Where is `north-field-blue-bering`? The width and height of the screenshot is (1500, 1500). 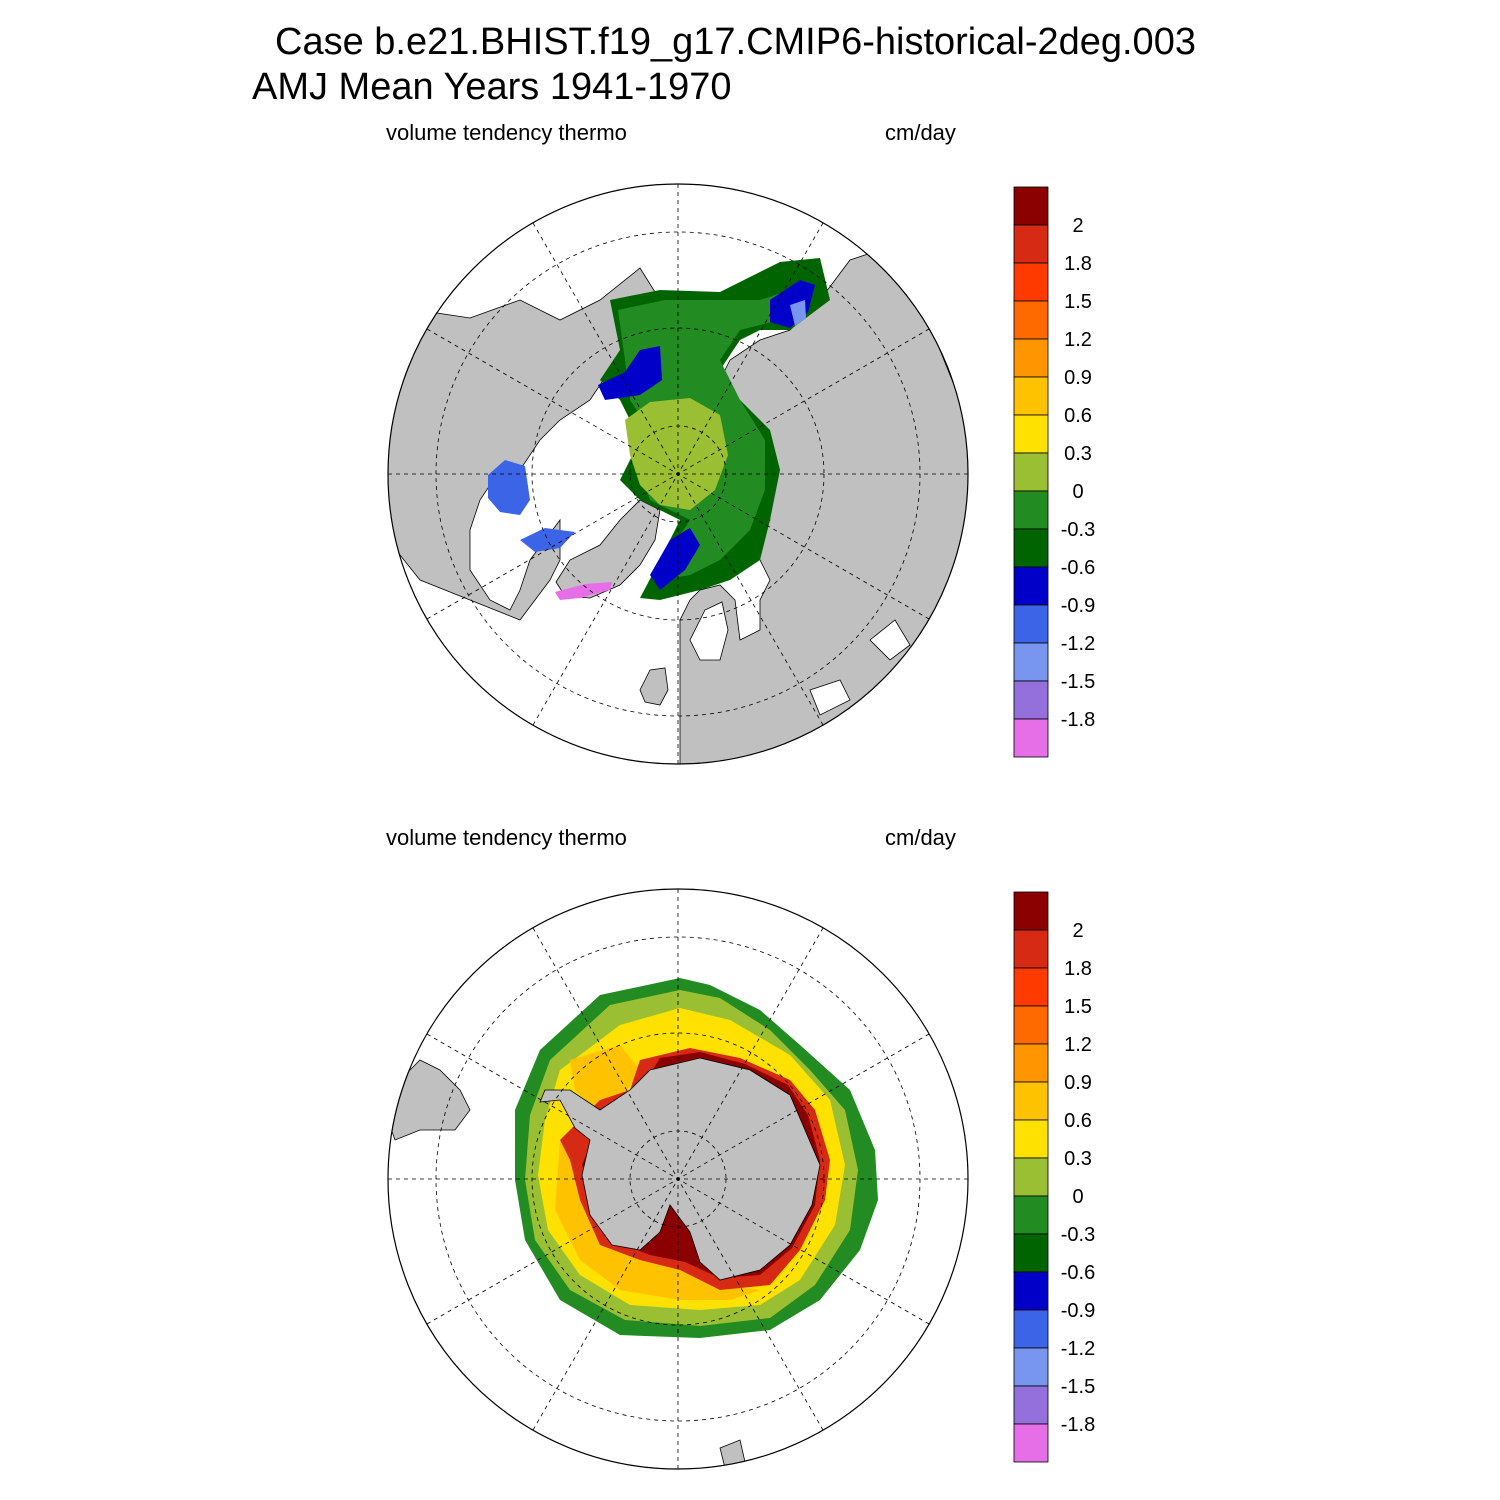
north-field-blue-bering is located at coordinates (630, 373).